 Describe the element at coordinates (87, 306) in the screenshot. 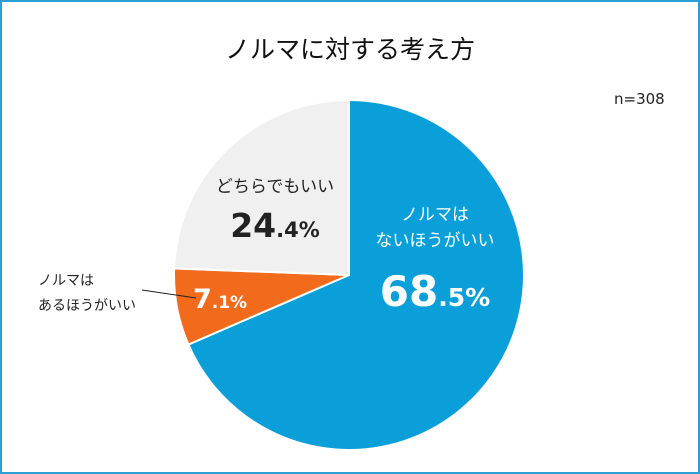

I see `slice-label: あるほうがいい` at that location.